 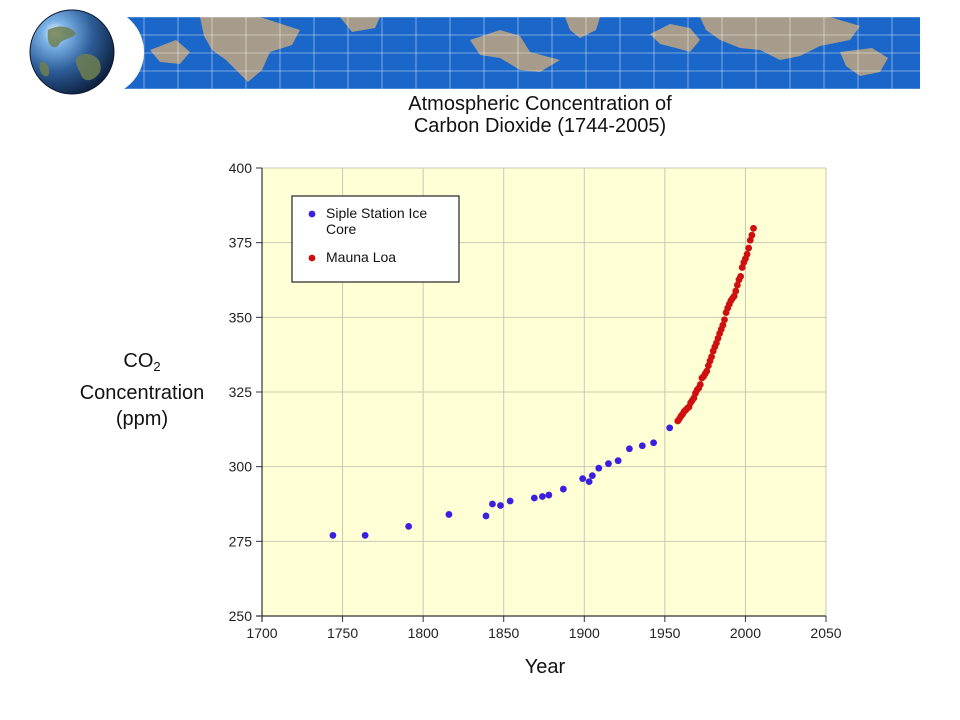 What do you see at coordinates (515, 53) in the screenshot?
I see `banner-world-map` at bounding box center [515, 53].